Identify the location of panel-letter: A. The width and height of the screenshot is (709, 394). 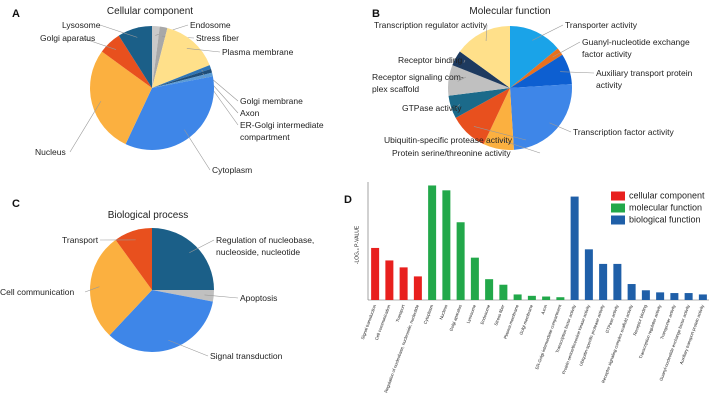
(16, 14).